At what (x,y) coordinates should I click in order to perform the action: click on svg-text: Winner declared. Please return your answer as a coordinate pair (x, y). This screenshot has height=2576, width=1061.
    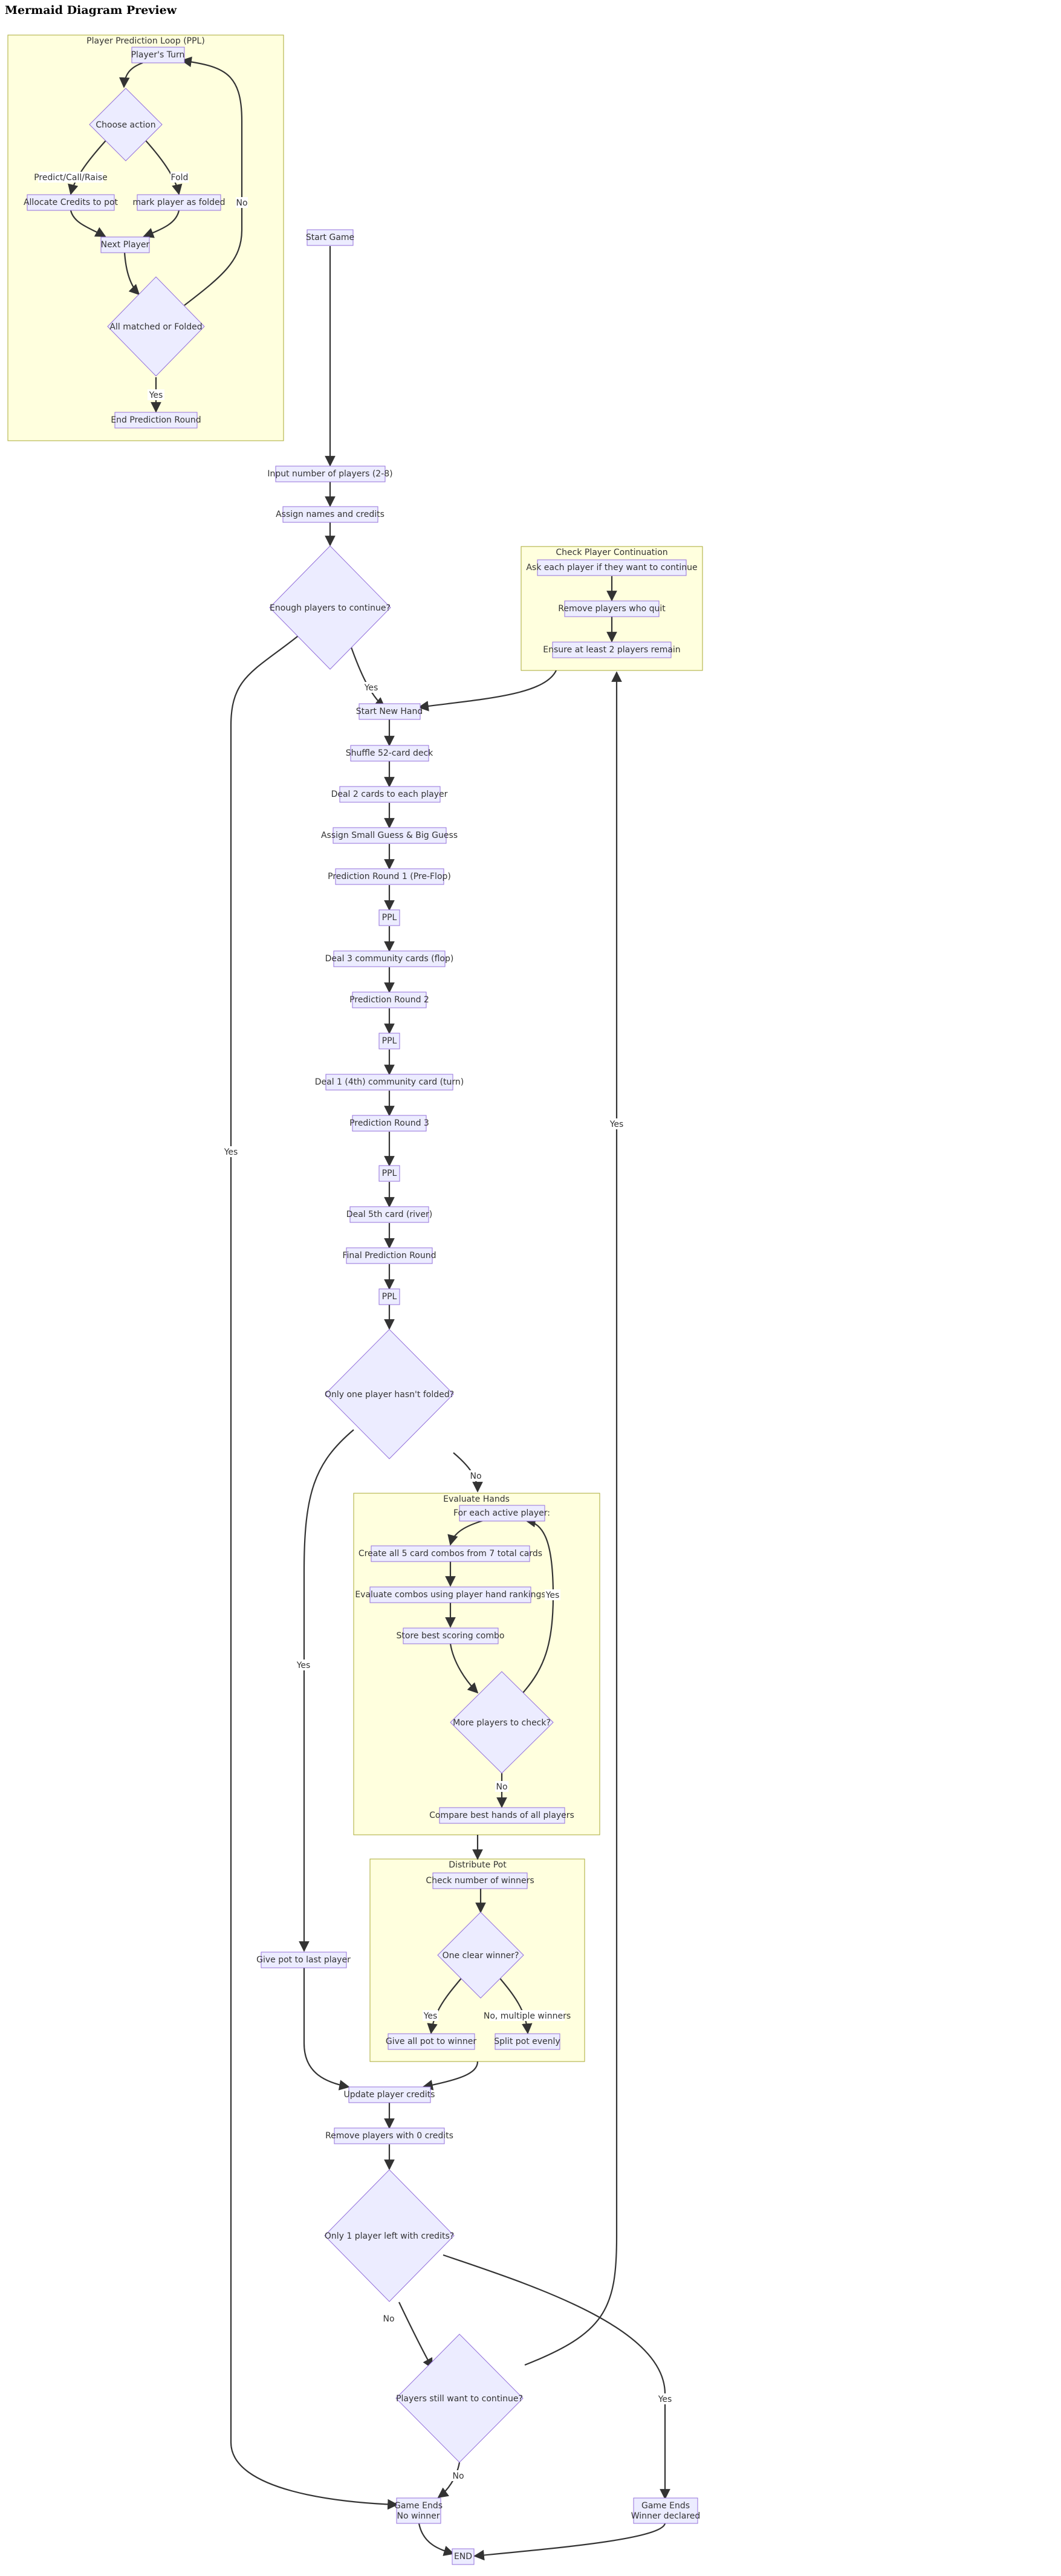
    Looking at the image, I should click on (666, 2516).